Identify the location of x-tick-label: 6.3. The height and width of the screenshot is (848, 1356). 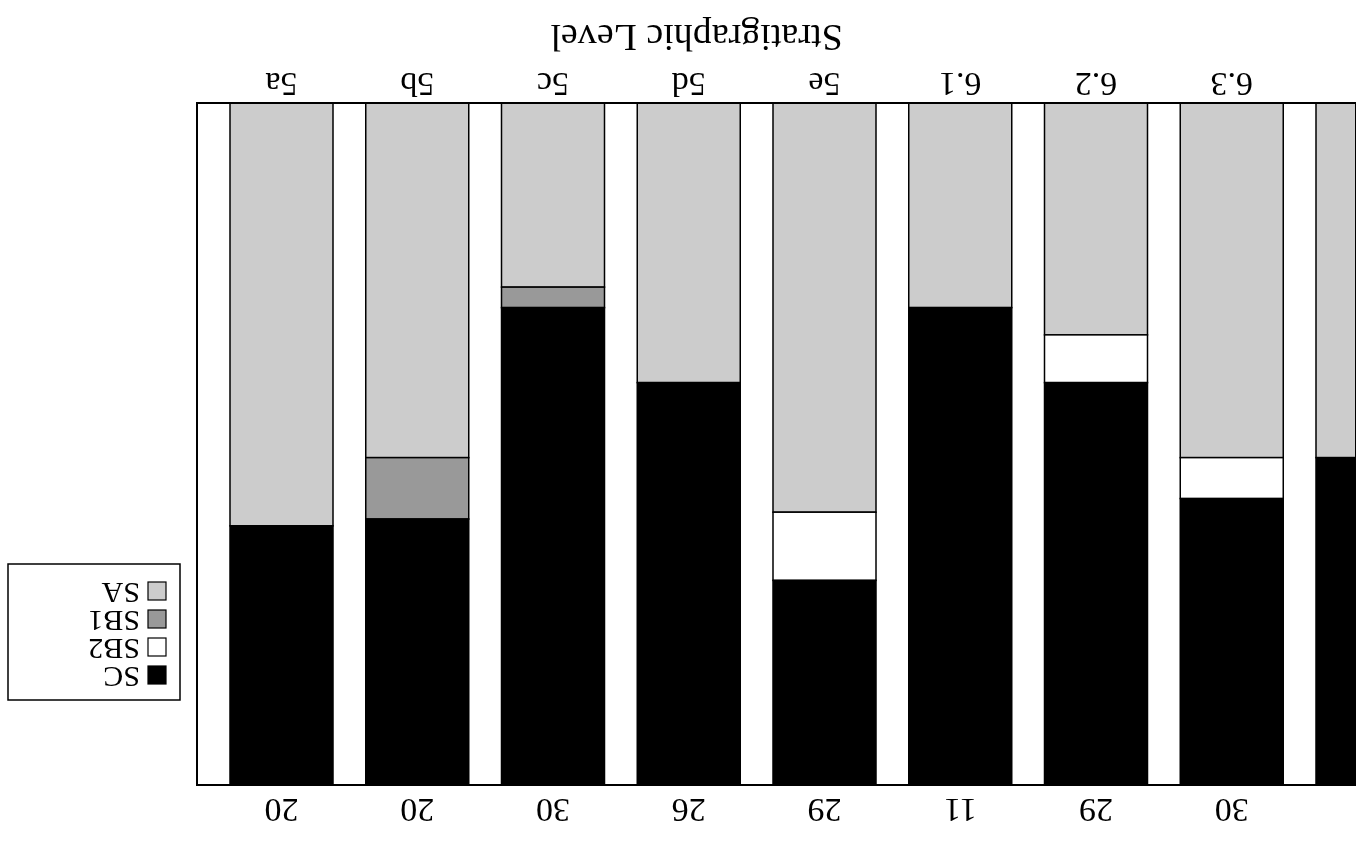
(1231, 84).